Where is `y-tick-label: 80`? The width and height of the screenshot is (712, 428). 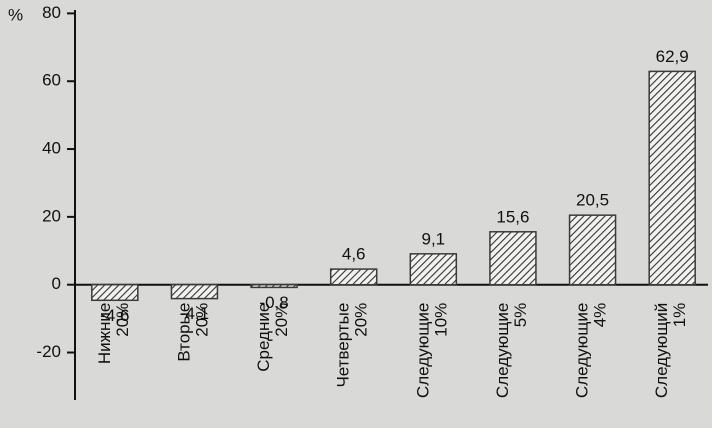 y-tick-label: 80 is located at coordinates (51, 12).